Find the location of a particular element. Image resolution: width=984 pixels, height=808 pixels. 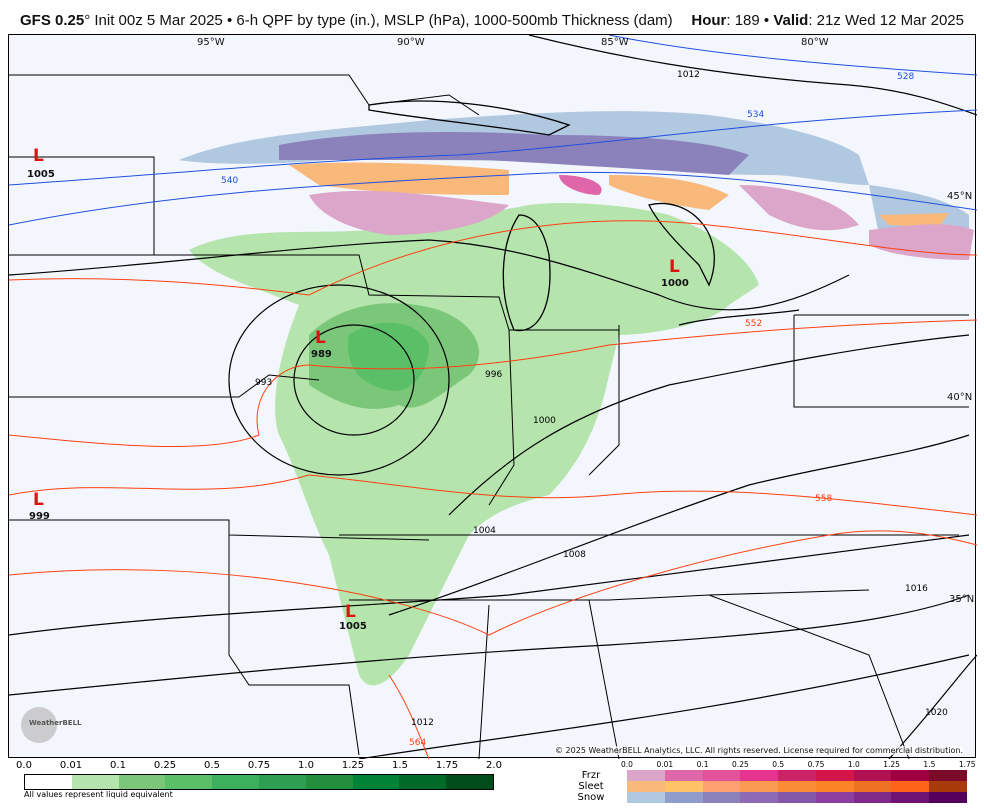

isobar-label: 1000 is located at coordinates (544, 421).